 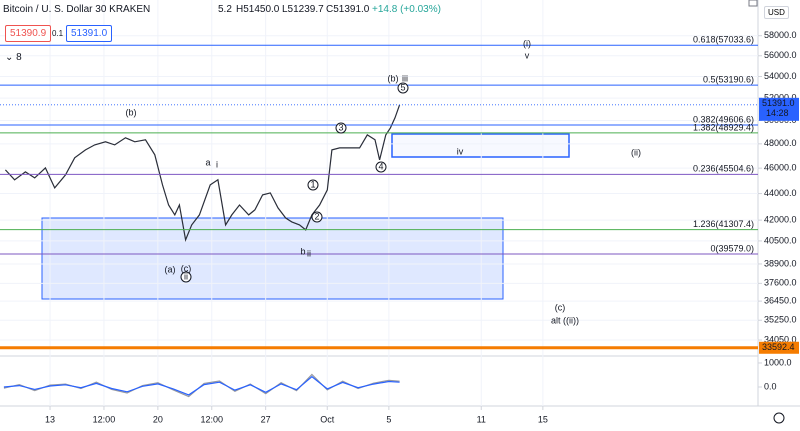 What do you see at coordinates (780, 97) in the screenshot?
I see `y-tick-label: 52000.0` at bounding box center [780, 97].